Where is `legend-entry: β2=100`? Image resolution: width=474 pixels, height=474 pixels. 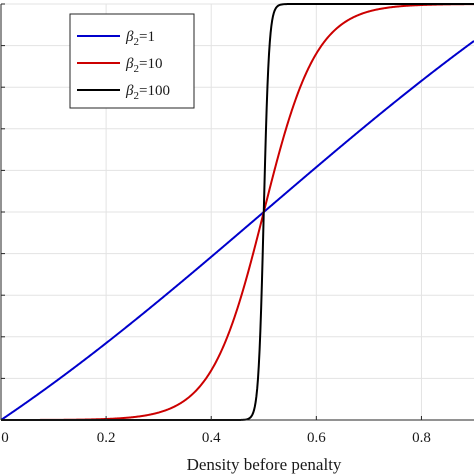
legend-entry: β2=100 is located at coordinates (147, 92).